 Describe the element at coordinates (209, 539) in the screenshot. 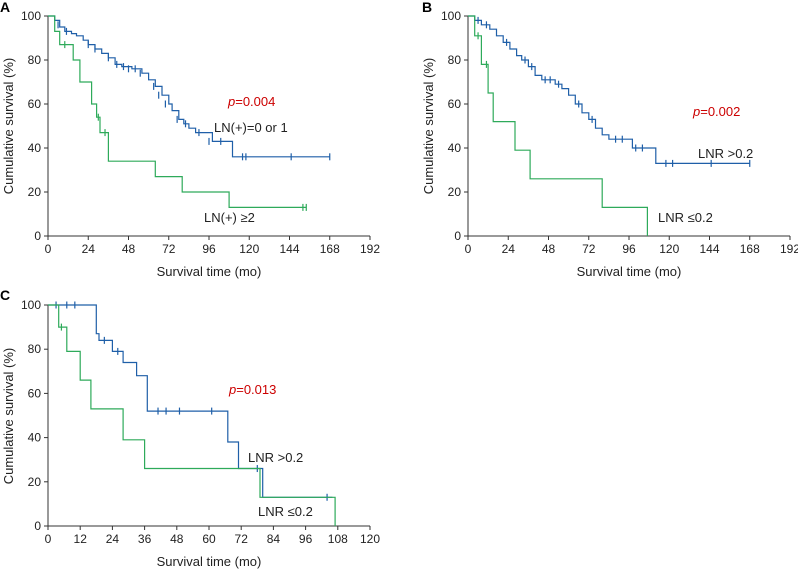

I see `x-tick-label: 60` at that location.